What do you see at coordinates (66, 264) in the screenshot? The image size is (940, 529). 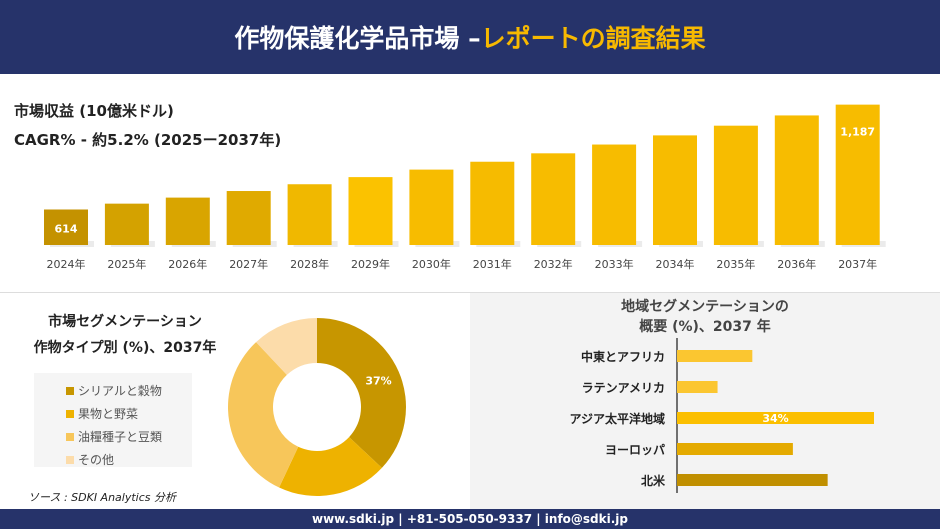 I see `year-label: 2024年` at bounding box center [66, 264].